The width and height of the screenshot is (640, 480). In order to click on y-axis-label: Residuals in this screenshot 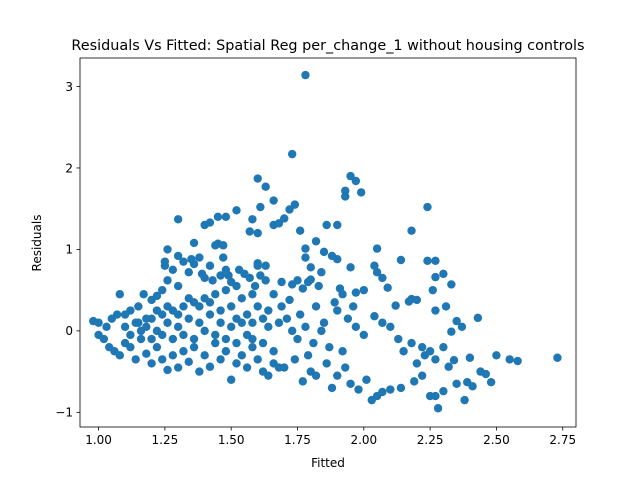, I will do `click(37, 243)`.